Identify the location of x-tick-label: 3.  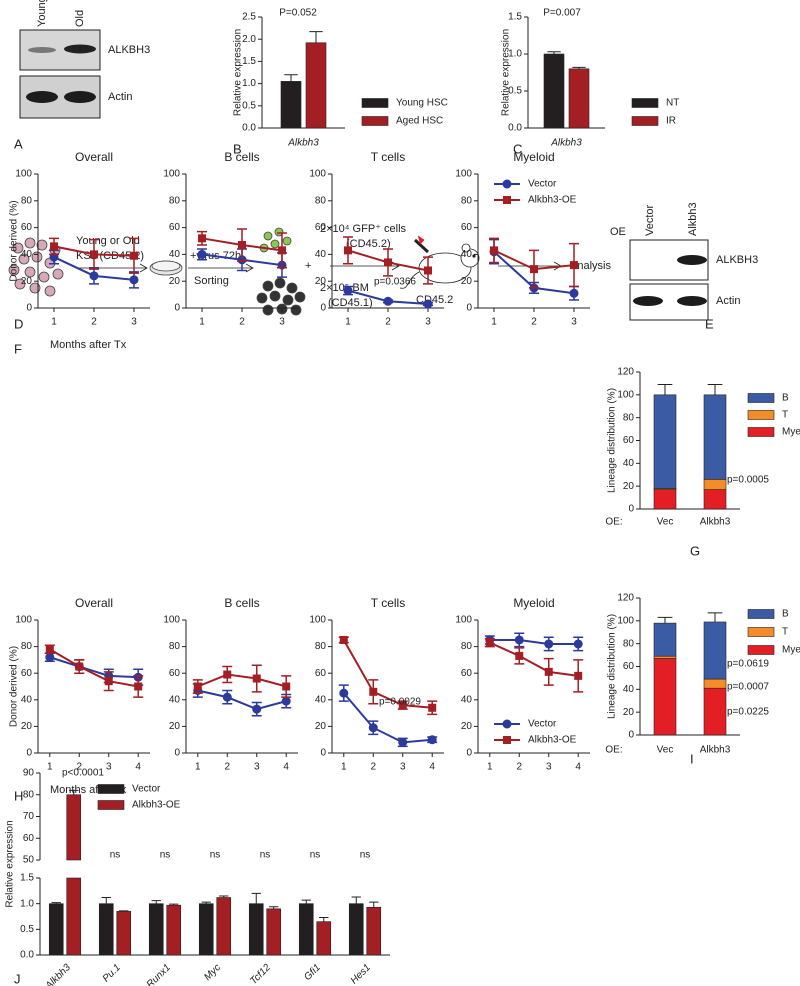
(282, 322).